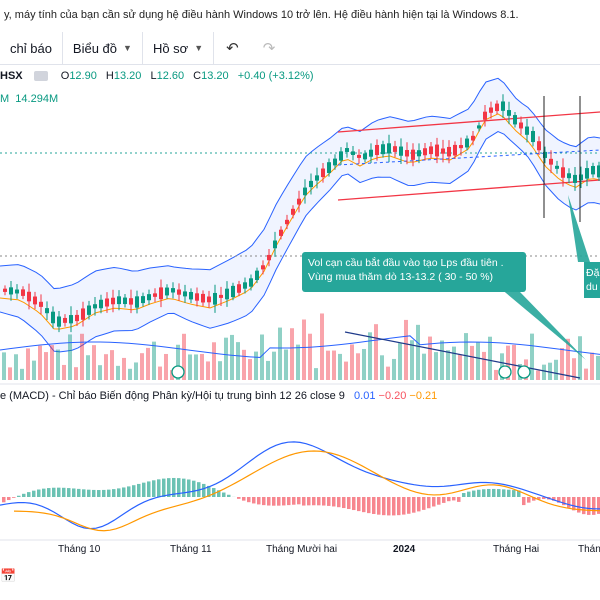  What do you see at coordinates (232, 48) in the screenshot?
I see `undo-icon: ↶` at bounding box center [232, 48].